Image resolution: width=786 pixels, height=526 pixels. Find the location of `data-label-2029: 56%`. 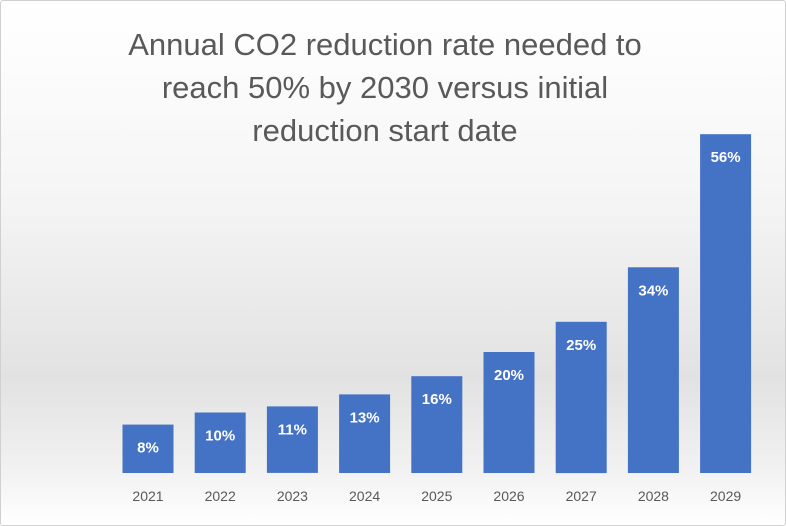

data-label-2029: 56% is located at coordinates (726, 157).